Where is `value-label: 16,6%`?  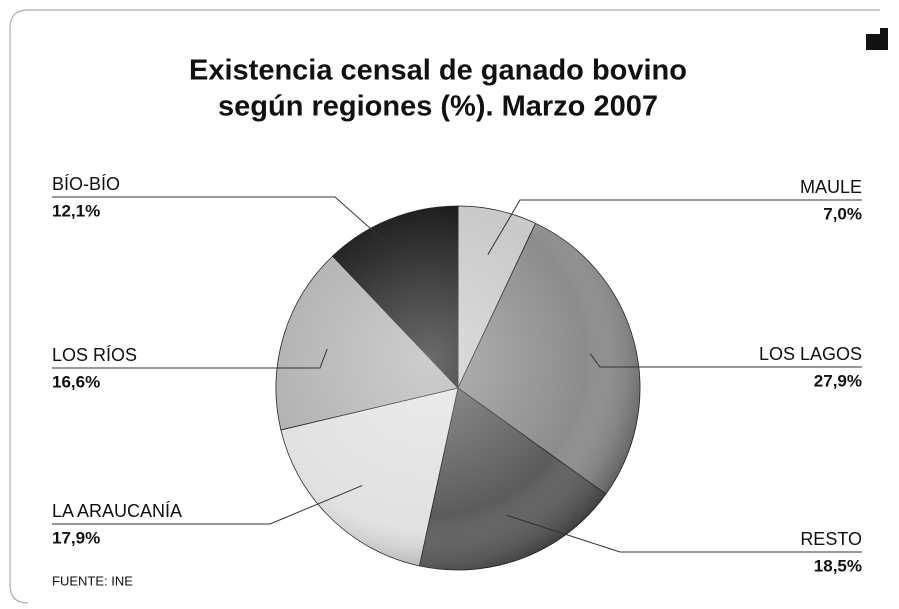 value-label: 16,6% is located at coordinates (76, 381).